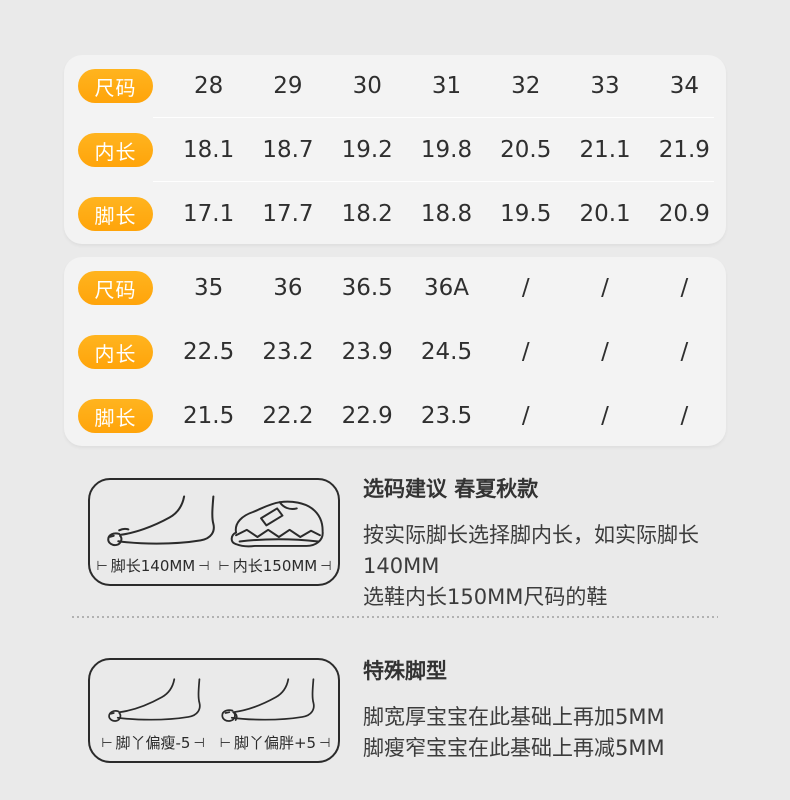  What do you see at coordinates (367, 288) in the screenshot?
I see `size-value: 36.5` at bounding box center [367, 288].